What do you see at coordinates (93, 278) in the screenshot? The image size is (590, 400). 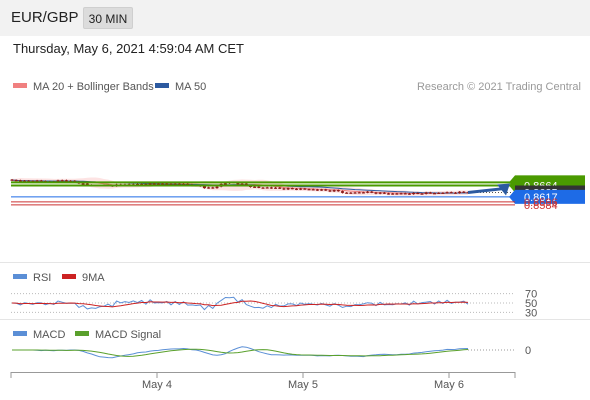 I see `rsi-ma-legend-label: 9MA` at bounding box center [93, 278].